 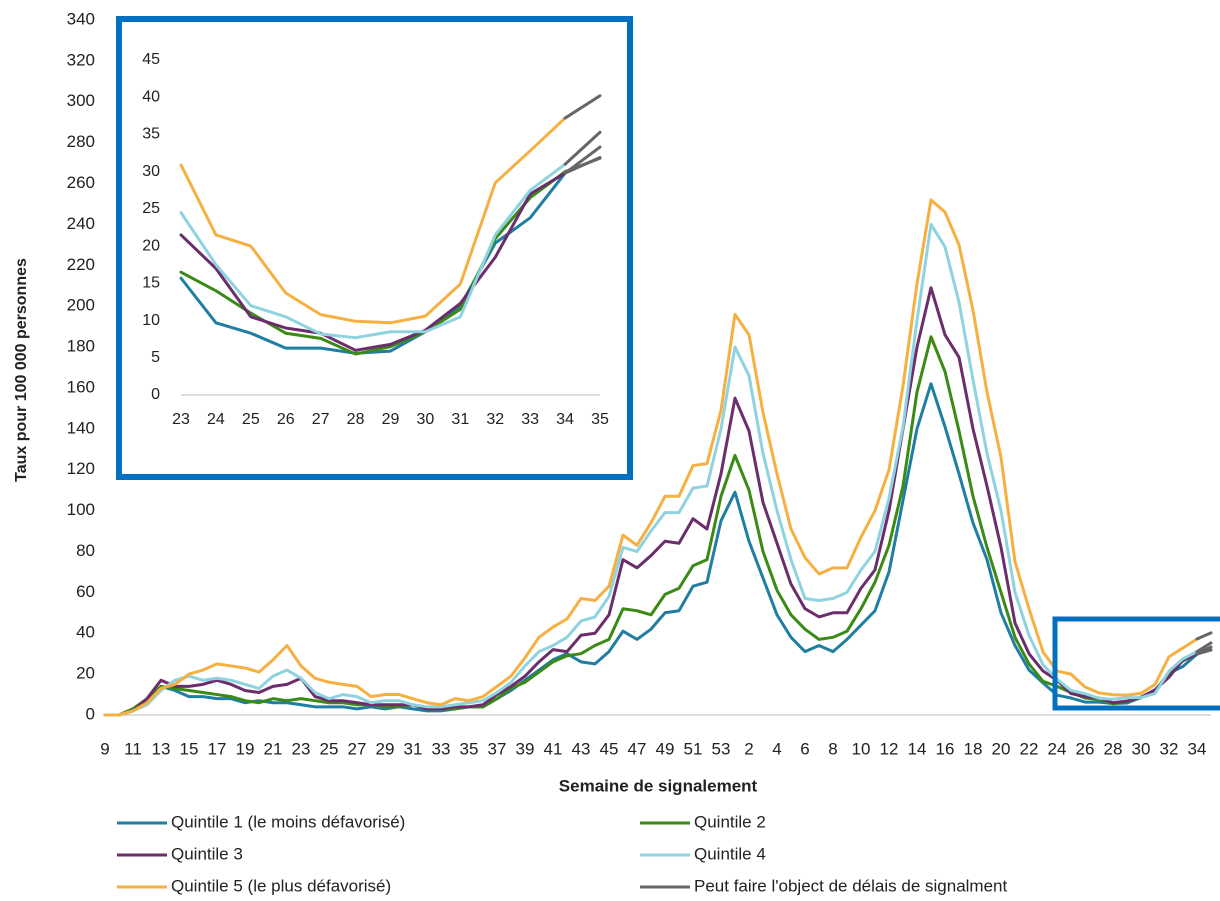 What do you see at coordinates (273, 748) in the screenshot?
I see `x-tick-label: 21` at bounding box center [273, 748].